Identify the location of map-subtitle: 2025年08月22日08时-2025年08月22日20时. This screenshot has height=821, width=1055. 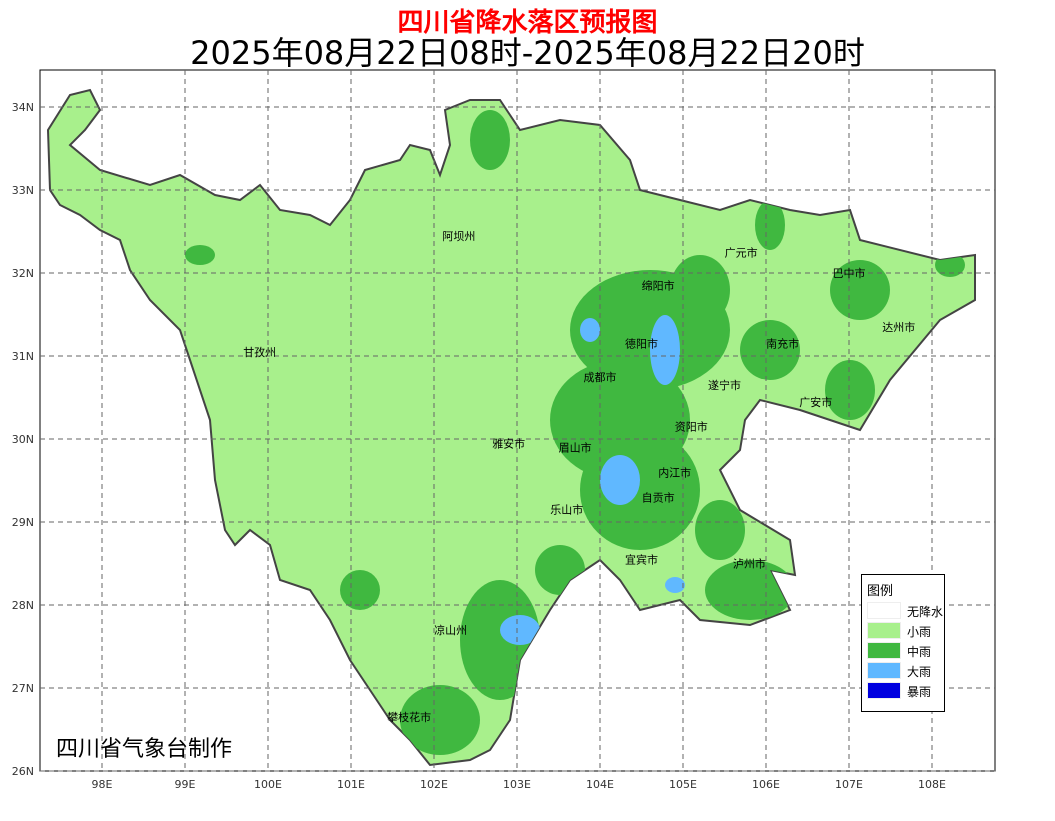
(527, 53).